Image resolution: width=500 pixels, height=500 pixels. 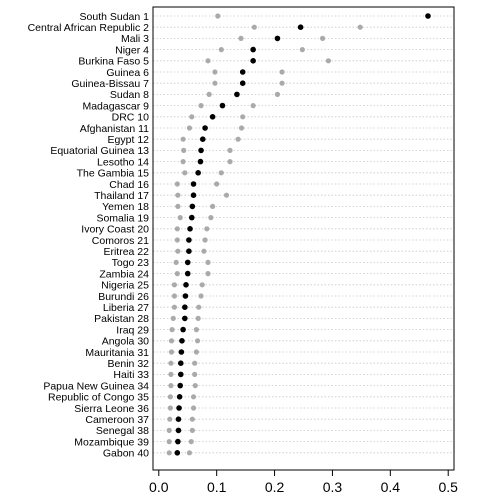 What do you see at coordinates (131, 375) in the screenshot?
I see `y-tick-label: Haiti 33` at bounding box center [131, 375].